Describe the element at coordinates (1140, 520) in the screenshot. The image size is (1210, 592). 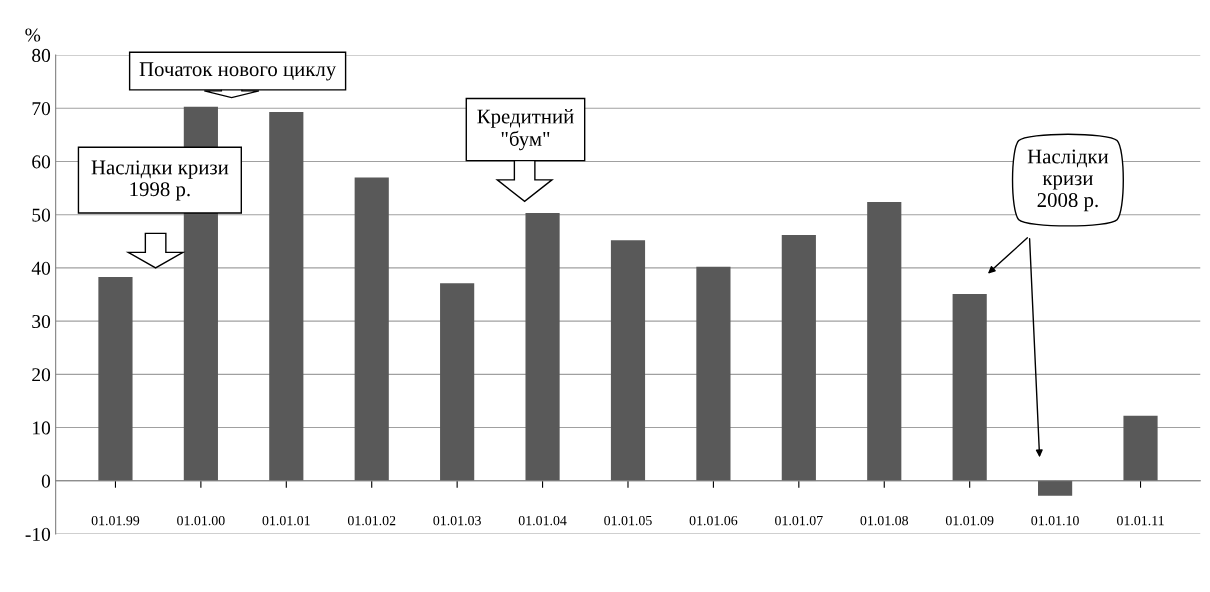
I see `x-tick-label: 01.01.11` at that location.